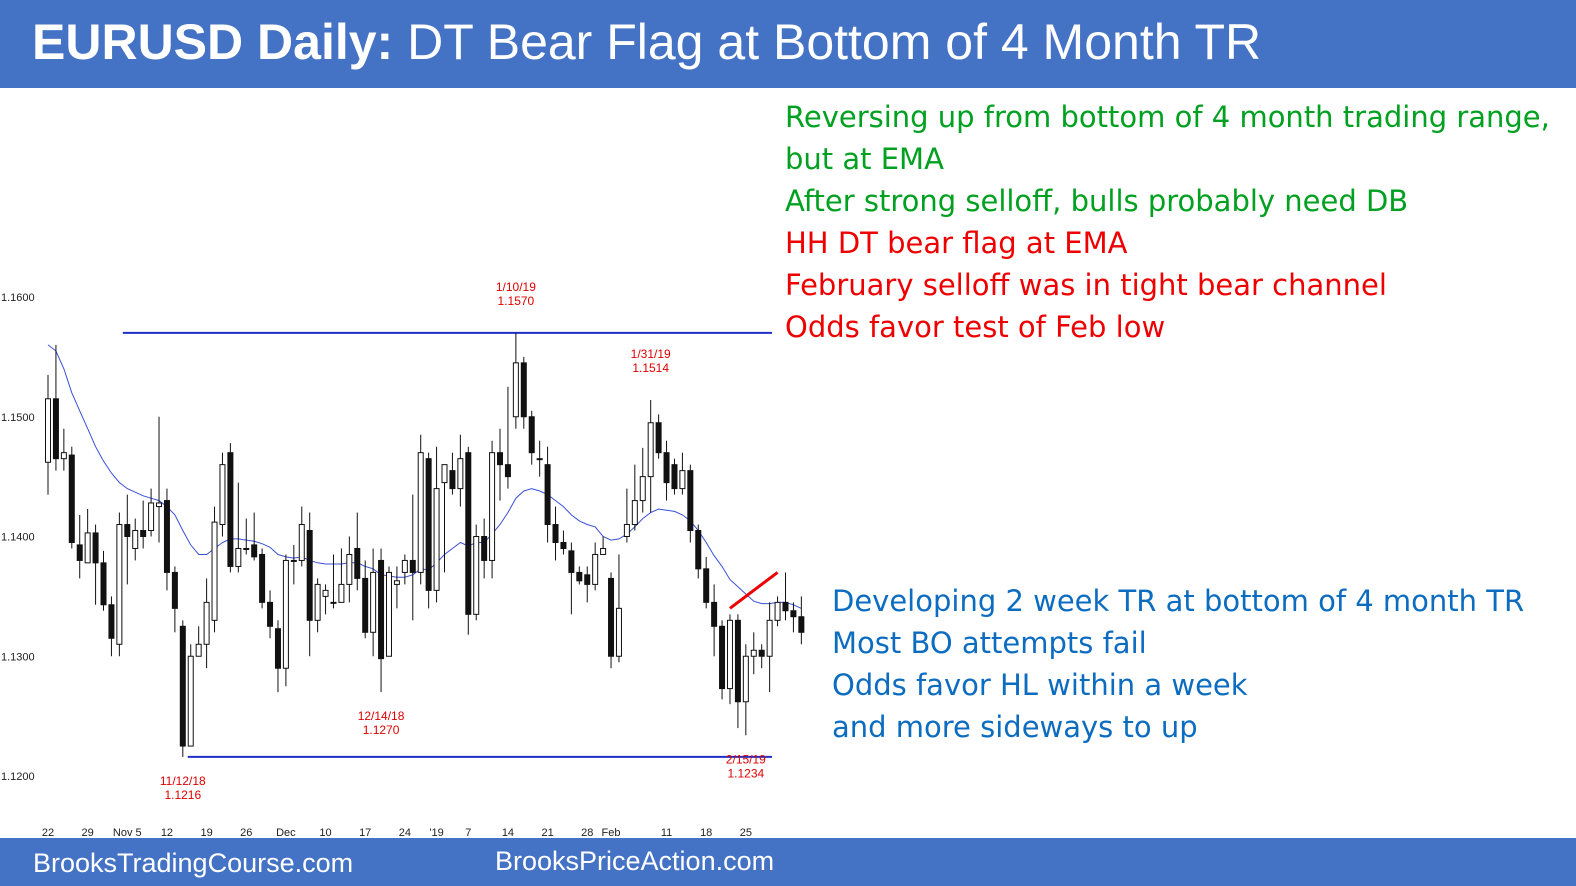 The height and width of the screenshot is (886, 1576). What do you see at coordinates (864, 159) in the screenshot?
I see `commentary-line: but at EMA` at bounding box center [864, 159].